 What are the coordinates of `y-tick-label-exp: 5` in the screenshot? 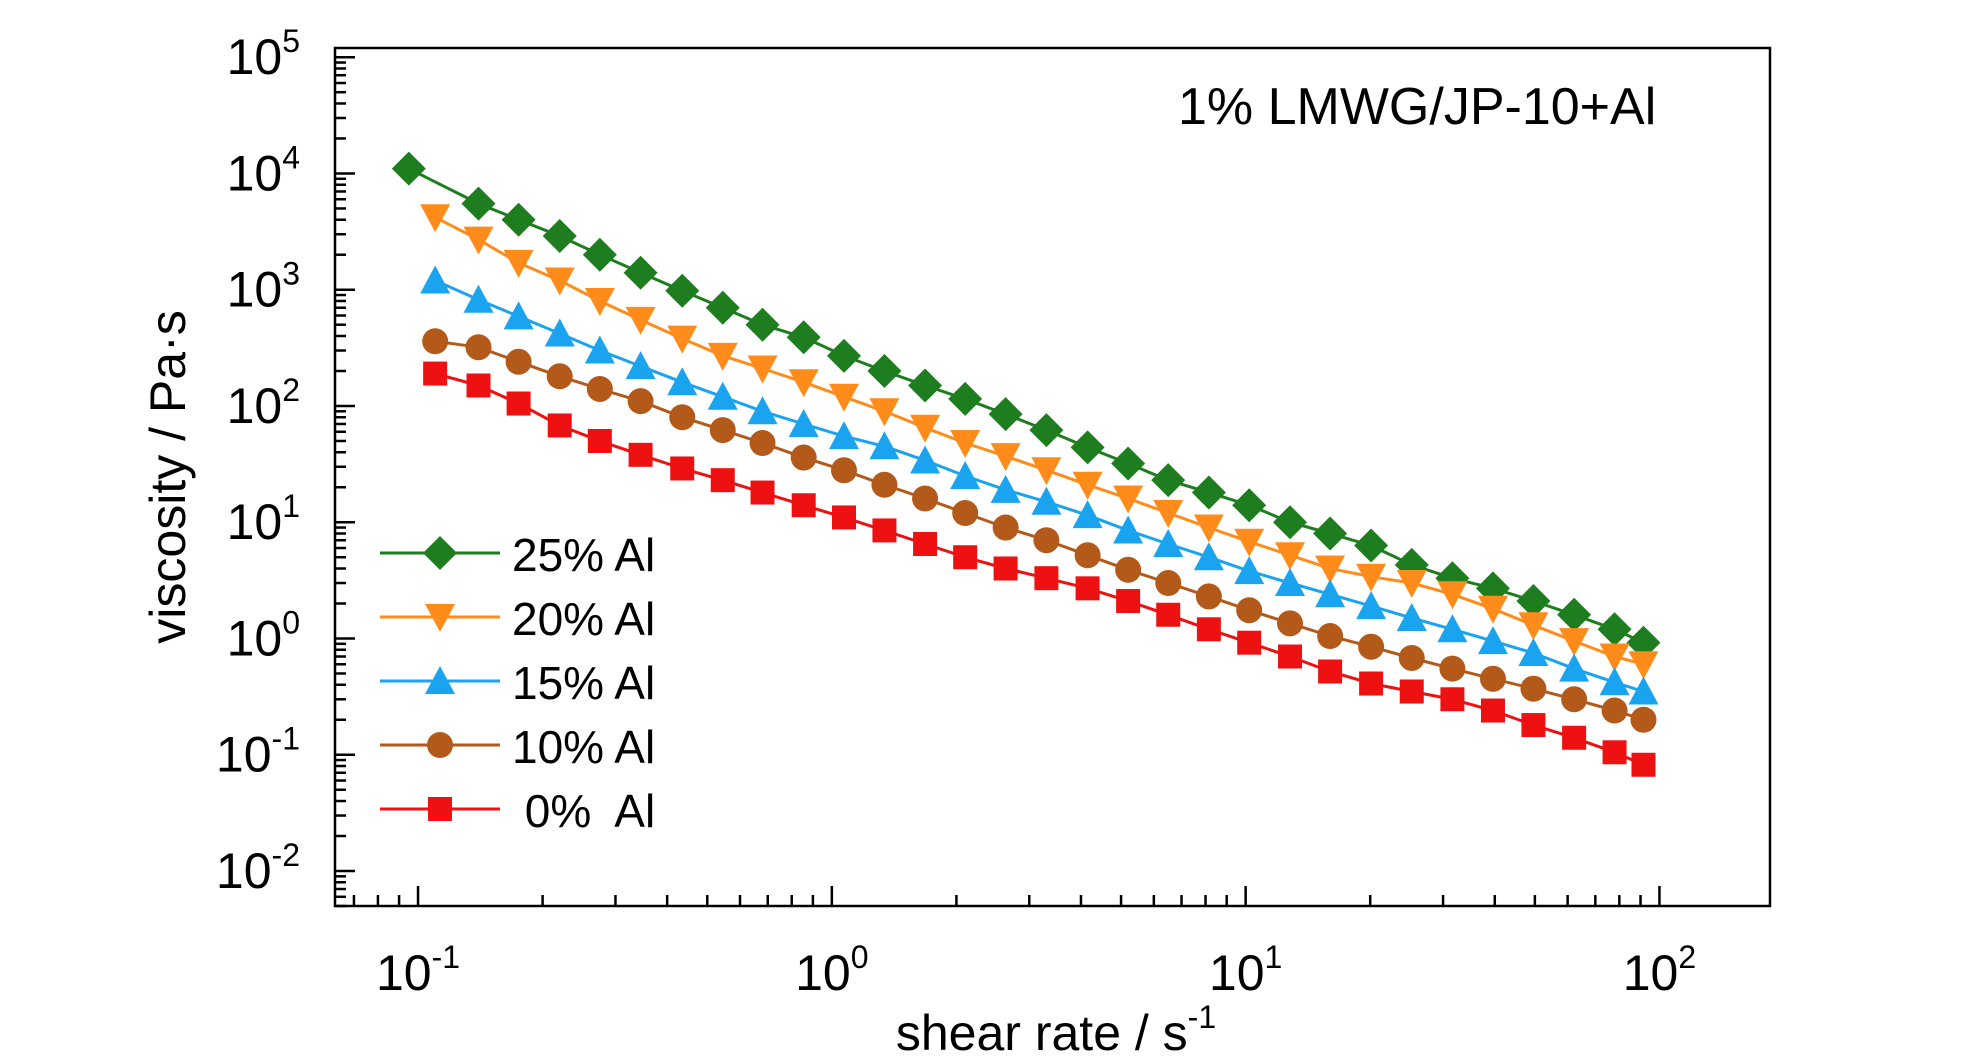 It's located at (291, 41).